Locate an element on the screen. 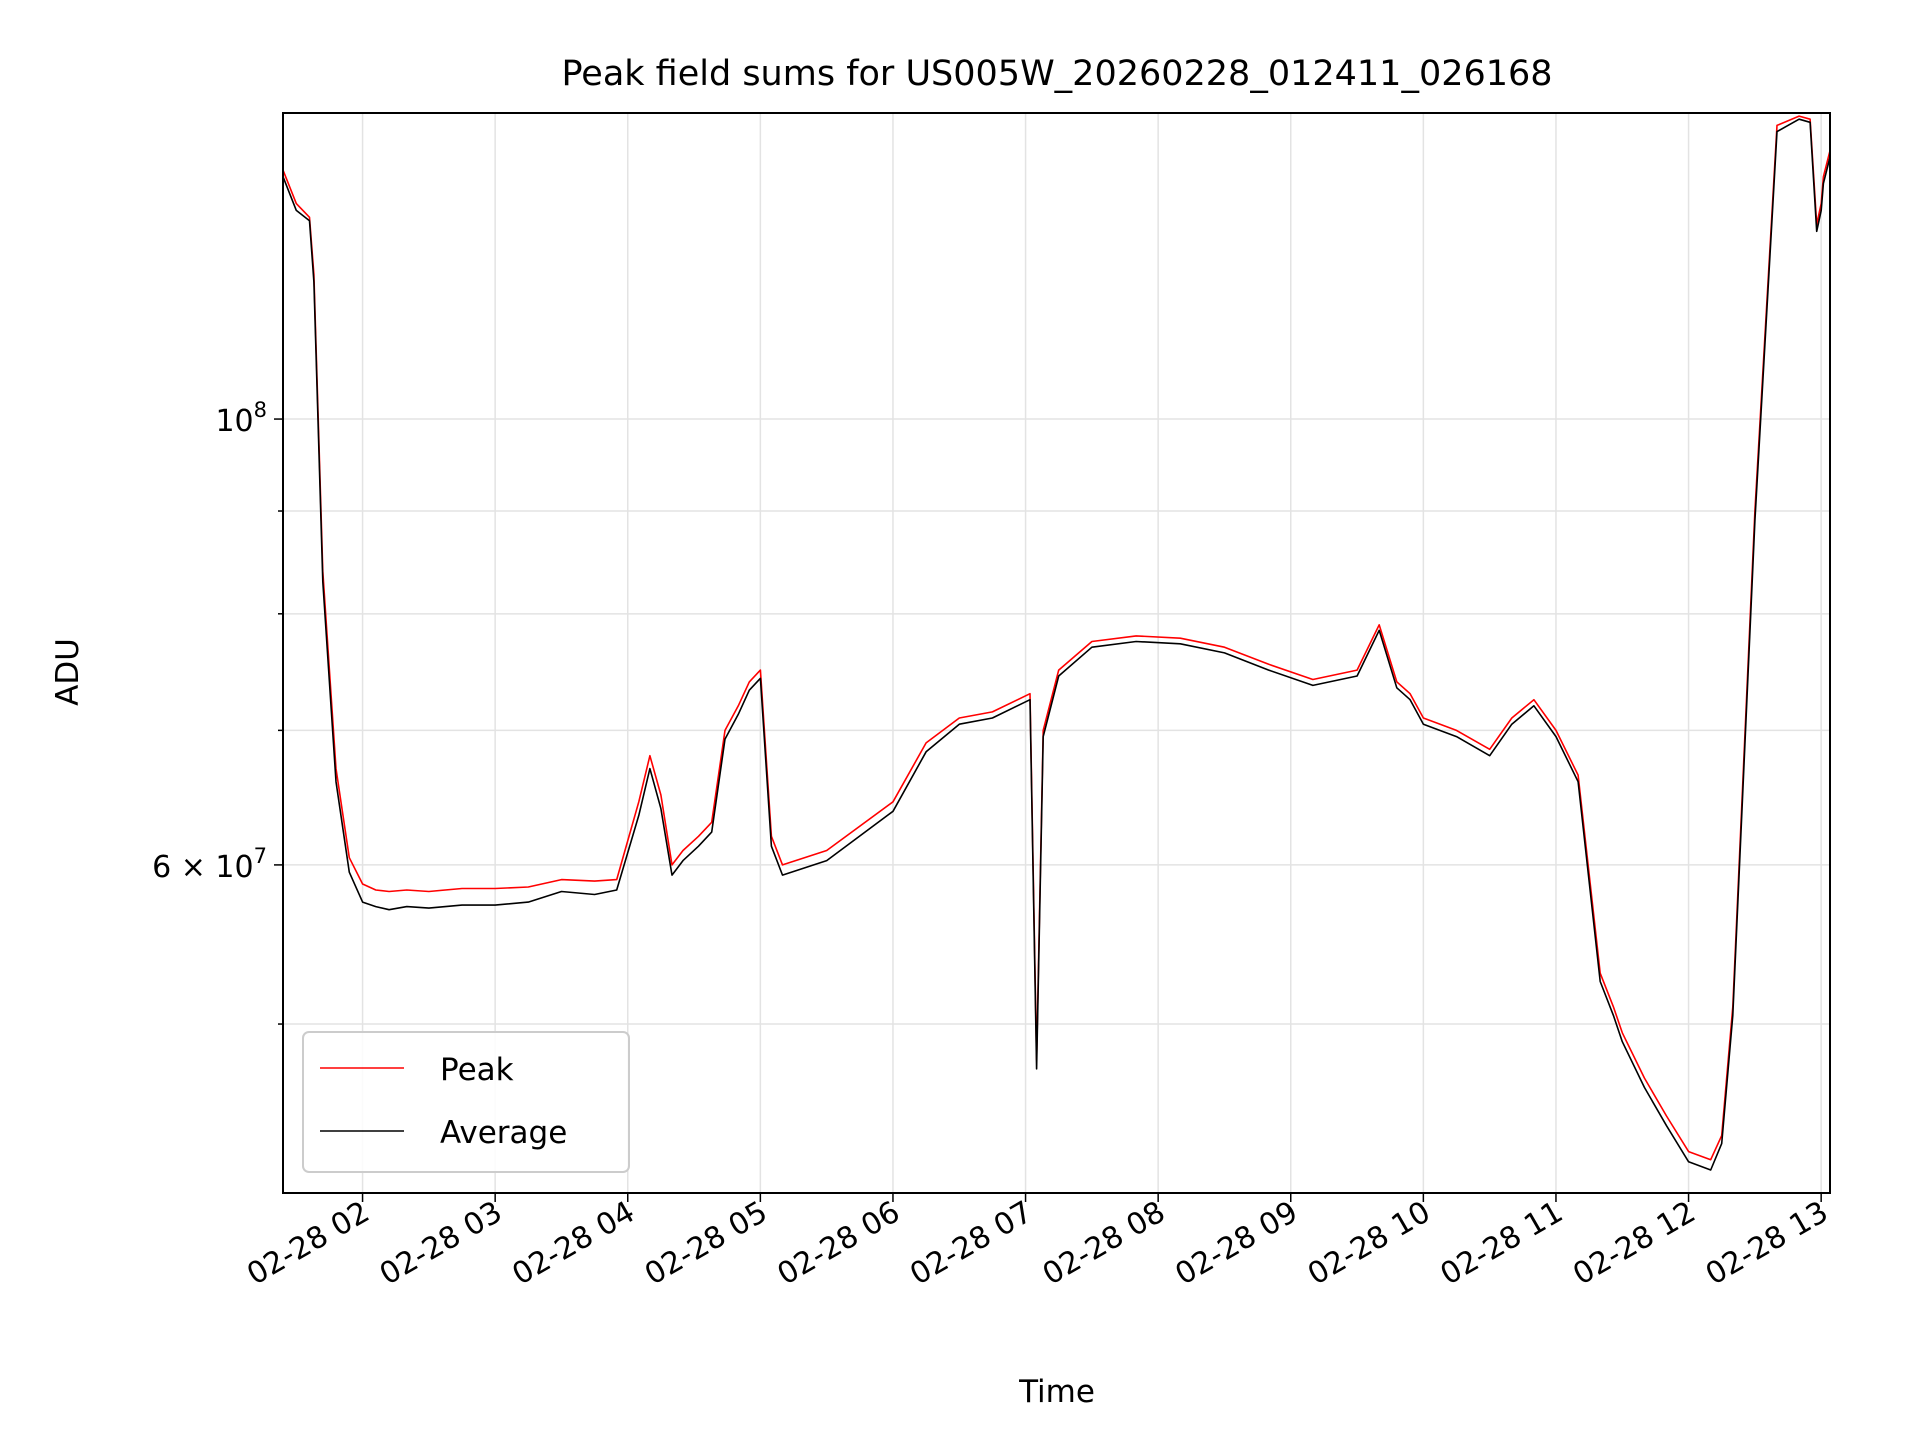 The width and height of the screenshot is (1920, 1440). y-axis-label: ADU is located at coordinates (68, 672).